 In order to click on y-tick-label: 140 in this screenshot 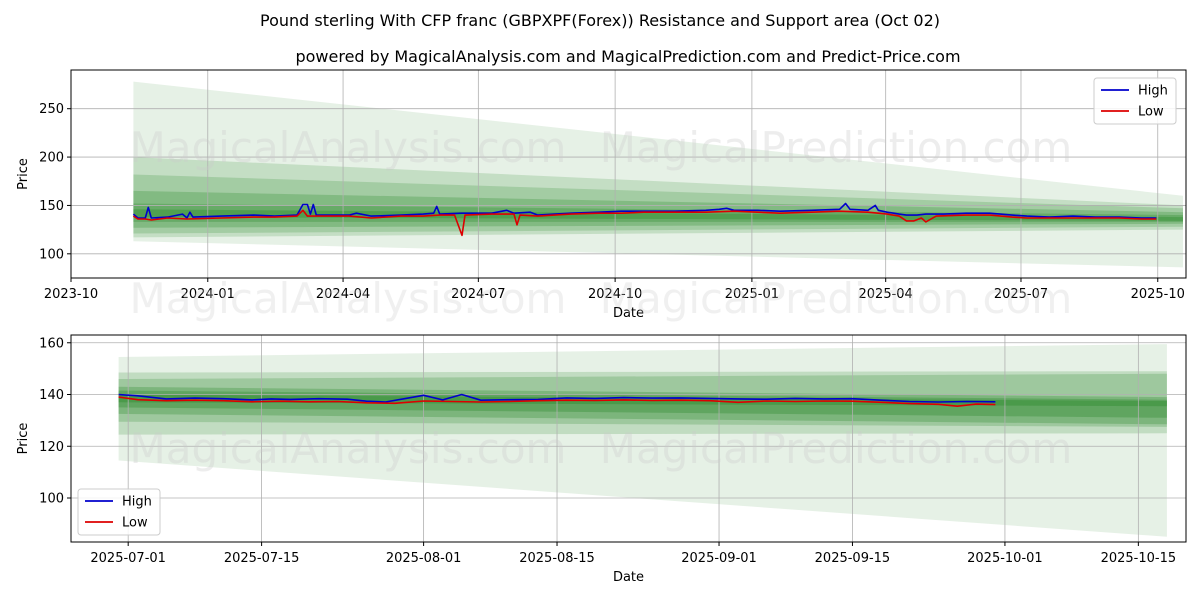, I will do `click(51, 395)`.